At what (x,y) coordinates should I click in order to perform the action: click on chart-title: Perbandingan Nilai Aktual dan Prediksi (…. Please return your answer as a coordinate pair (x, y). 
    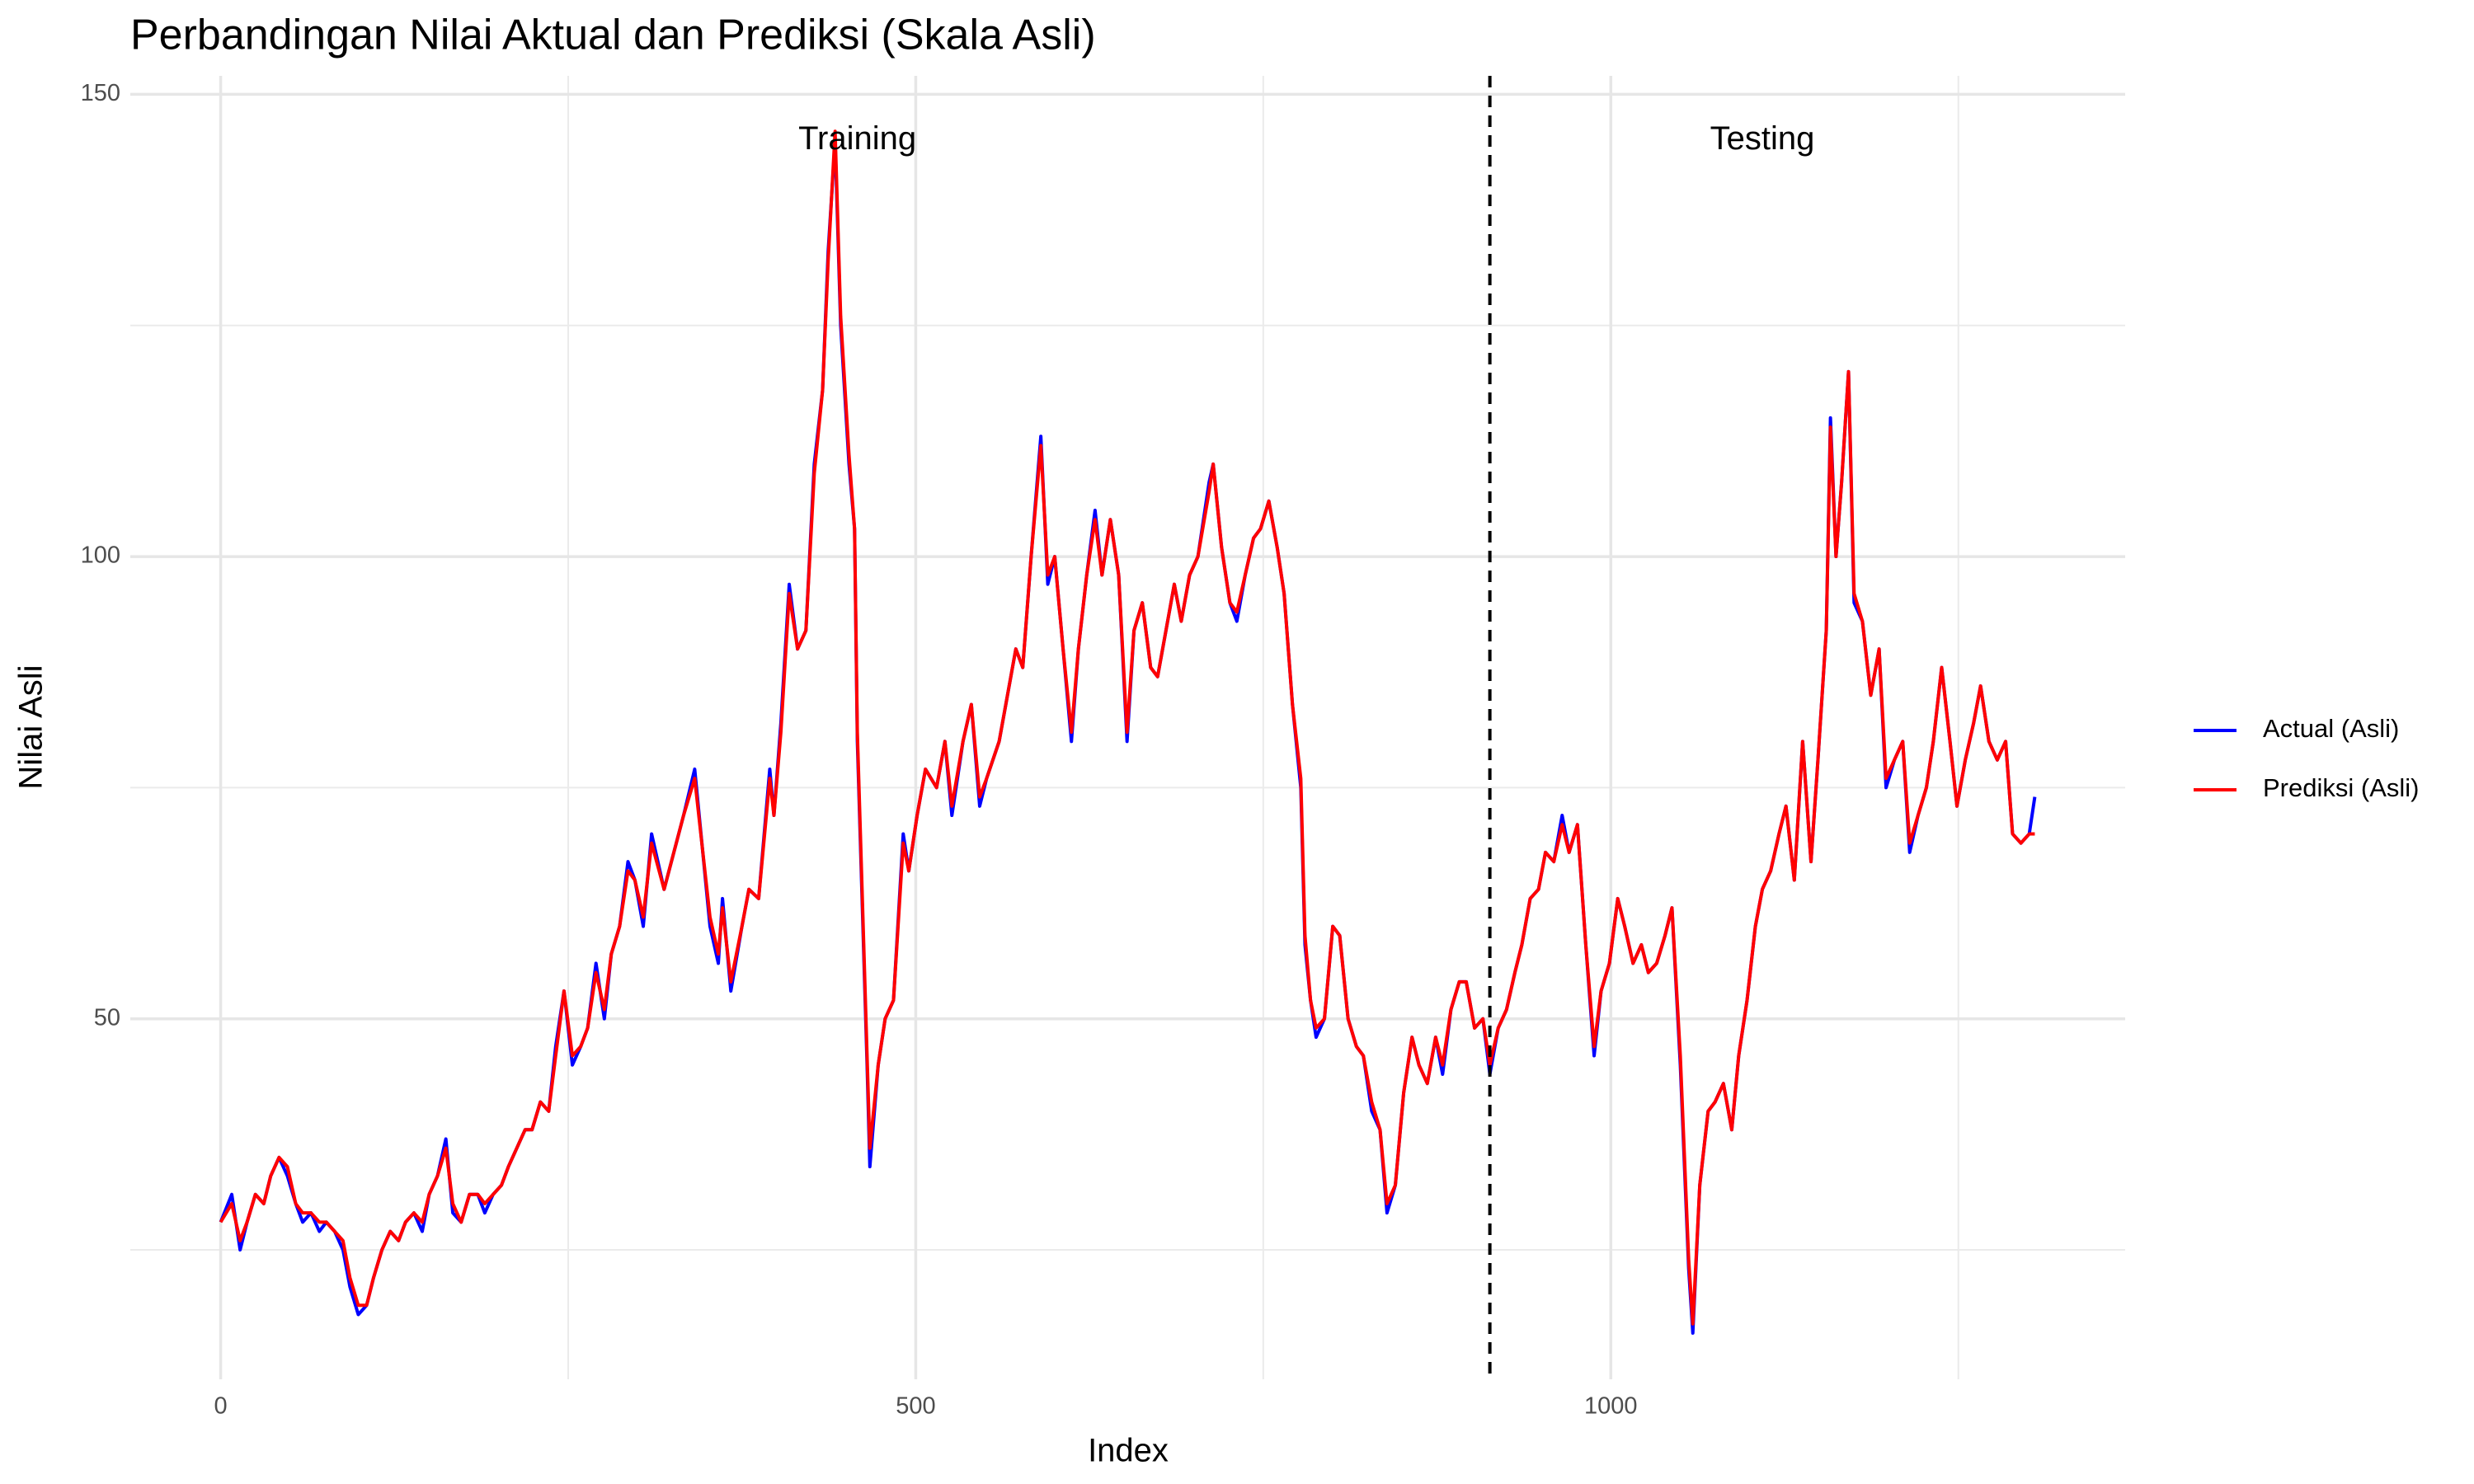
    Looking at the image, I should click on (613, 35).